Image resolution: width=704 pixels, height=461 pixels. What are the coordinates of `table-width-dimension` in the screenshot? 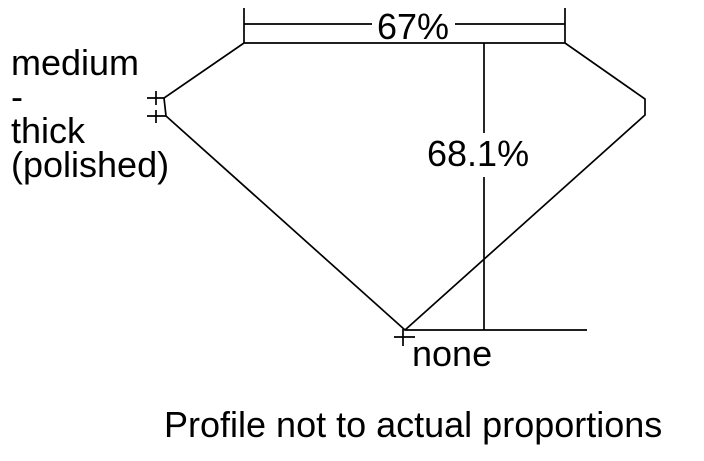 It's located at (404, 25).